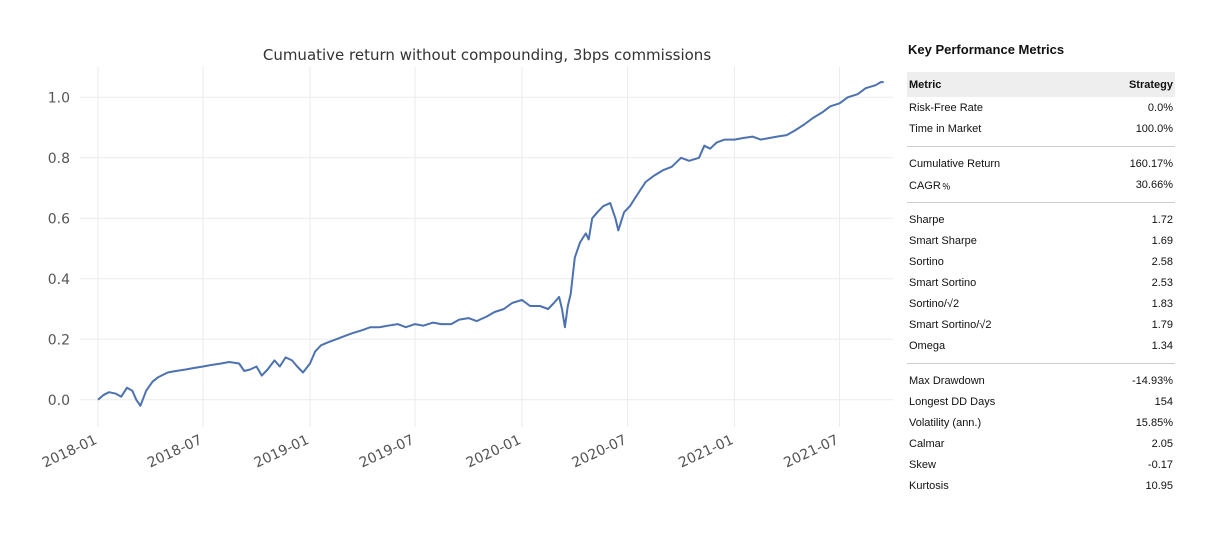  What do you see at coordinates (1152, 380) in the screenshot?
I see `metric-value: -14.93%` at bounding box center [1152, 380].